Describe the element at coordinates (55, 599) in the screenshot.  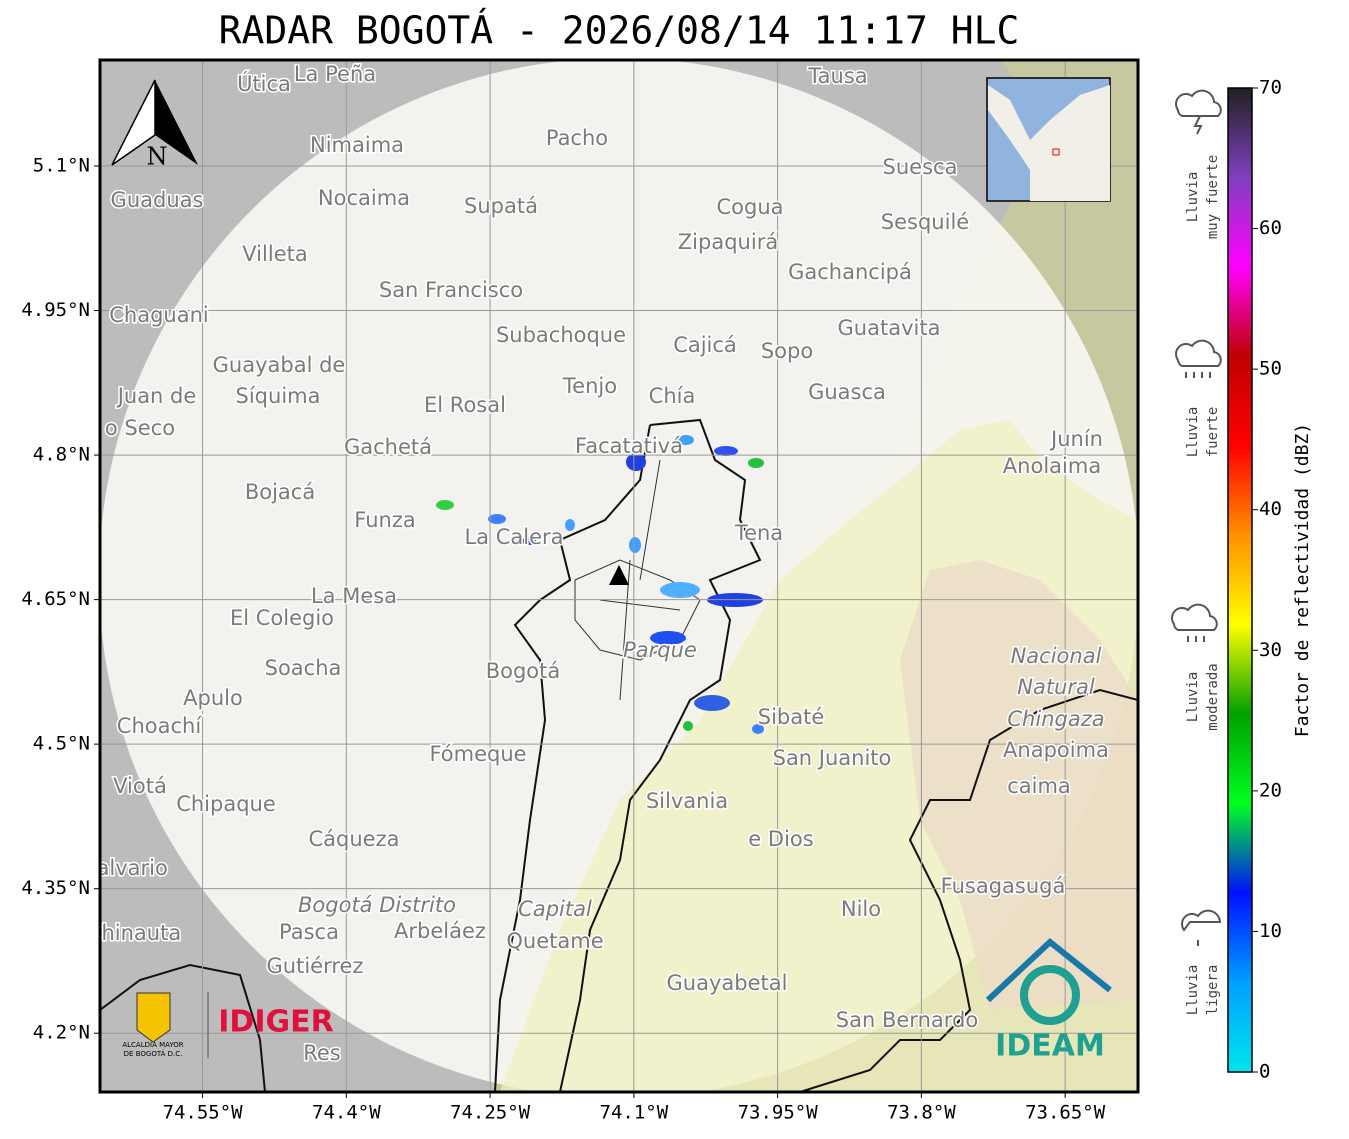
I see `y-tick-label: 4.65°N` at that location.